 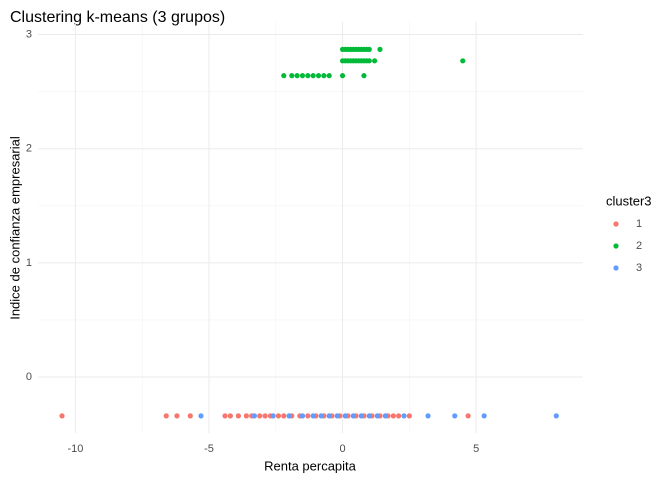 I want to click on y-tick-label: 1, so click(x=29, y=263).